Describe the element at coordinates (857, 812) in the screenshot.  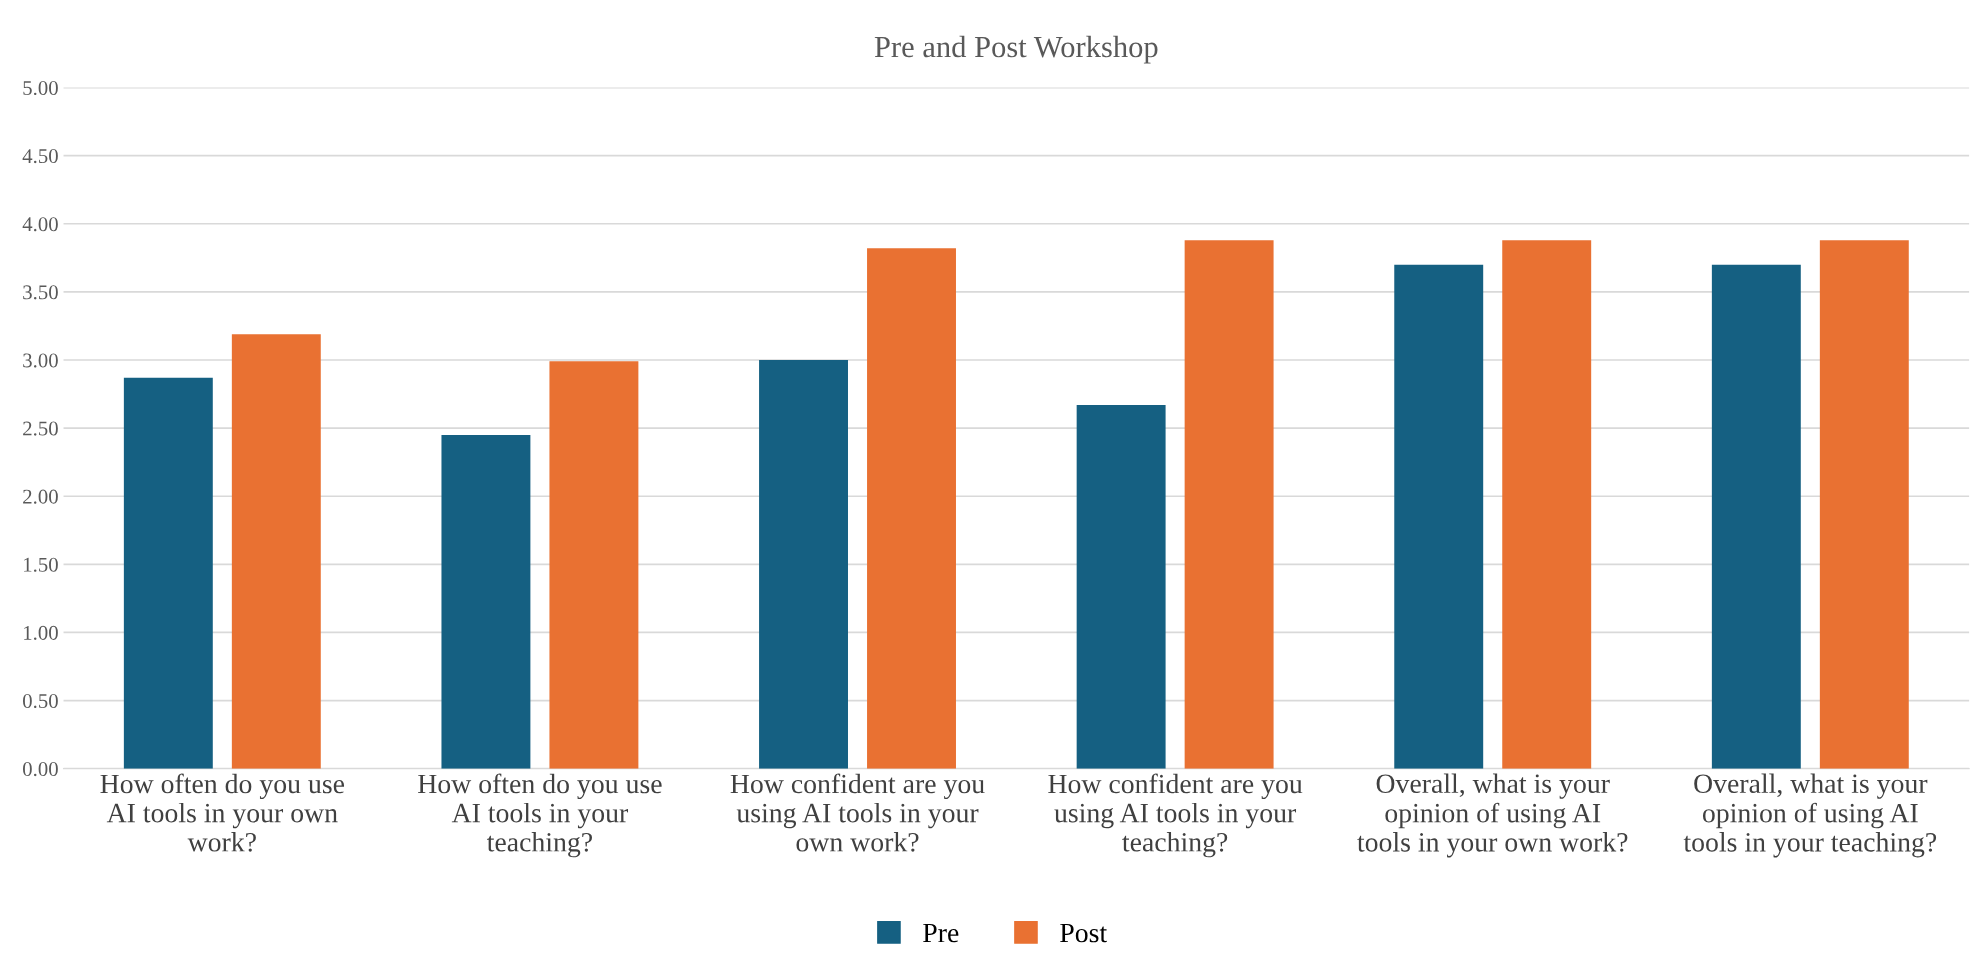
I see `x-tick-label: How confident are you using AI tools in your own work?` at that location.